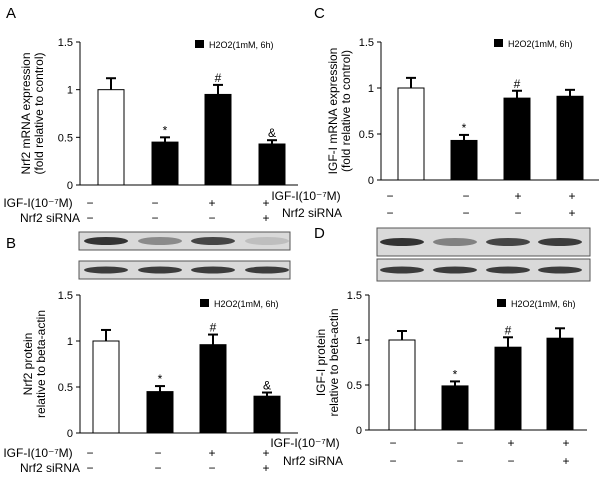 The image size is (600, 484). Describe the element at coordinates (333, 111) in the screenshot. I see `y-axis-label-line: IGF-I mRNA expression` at that location.